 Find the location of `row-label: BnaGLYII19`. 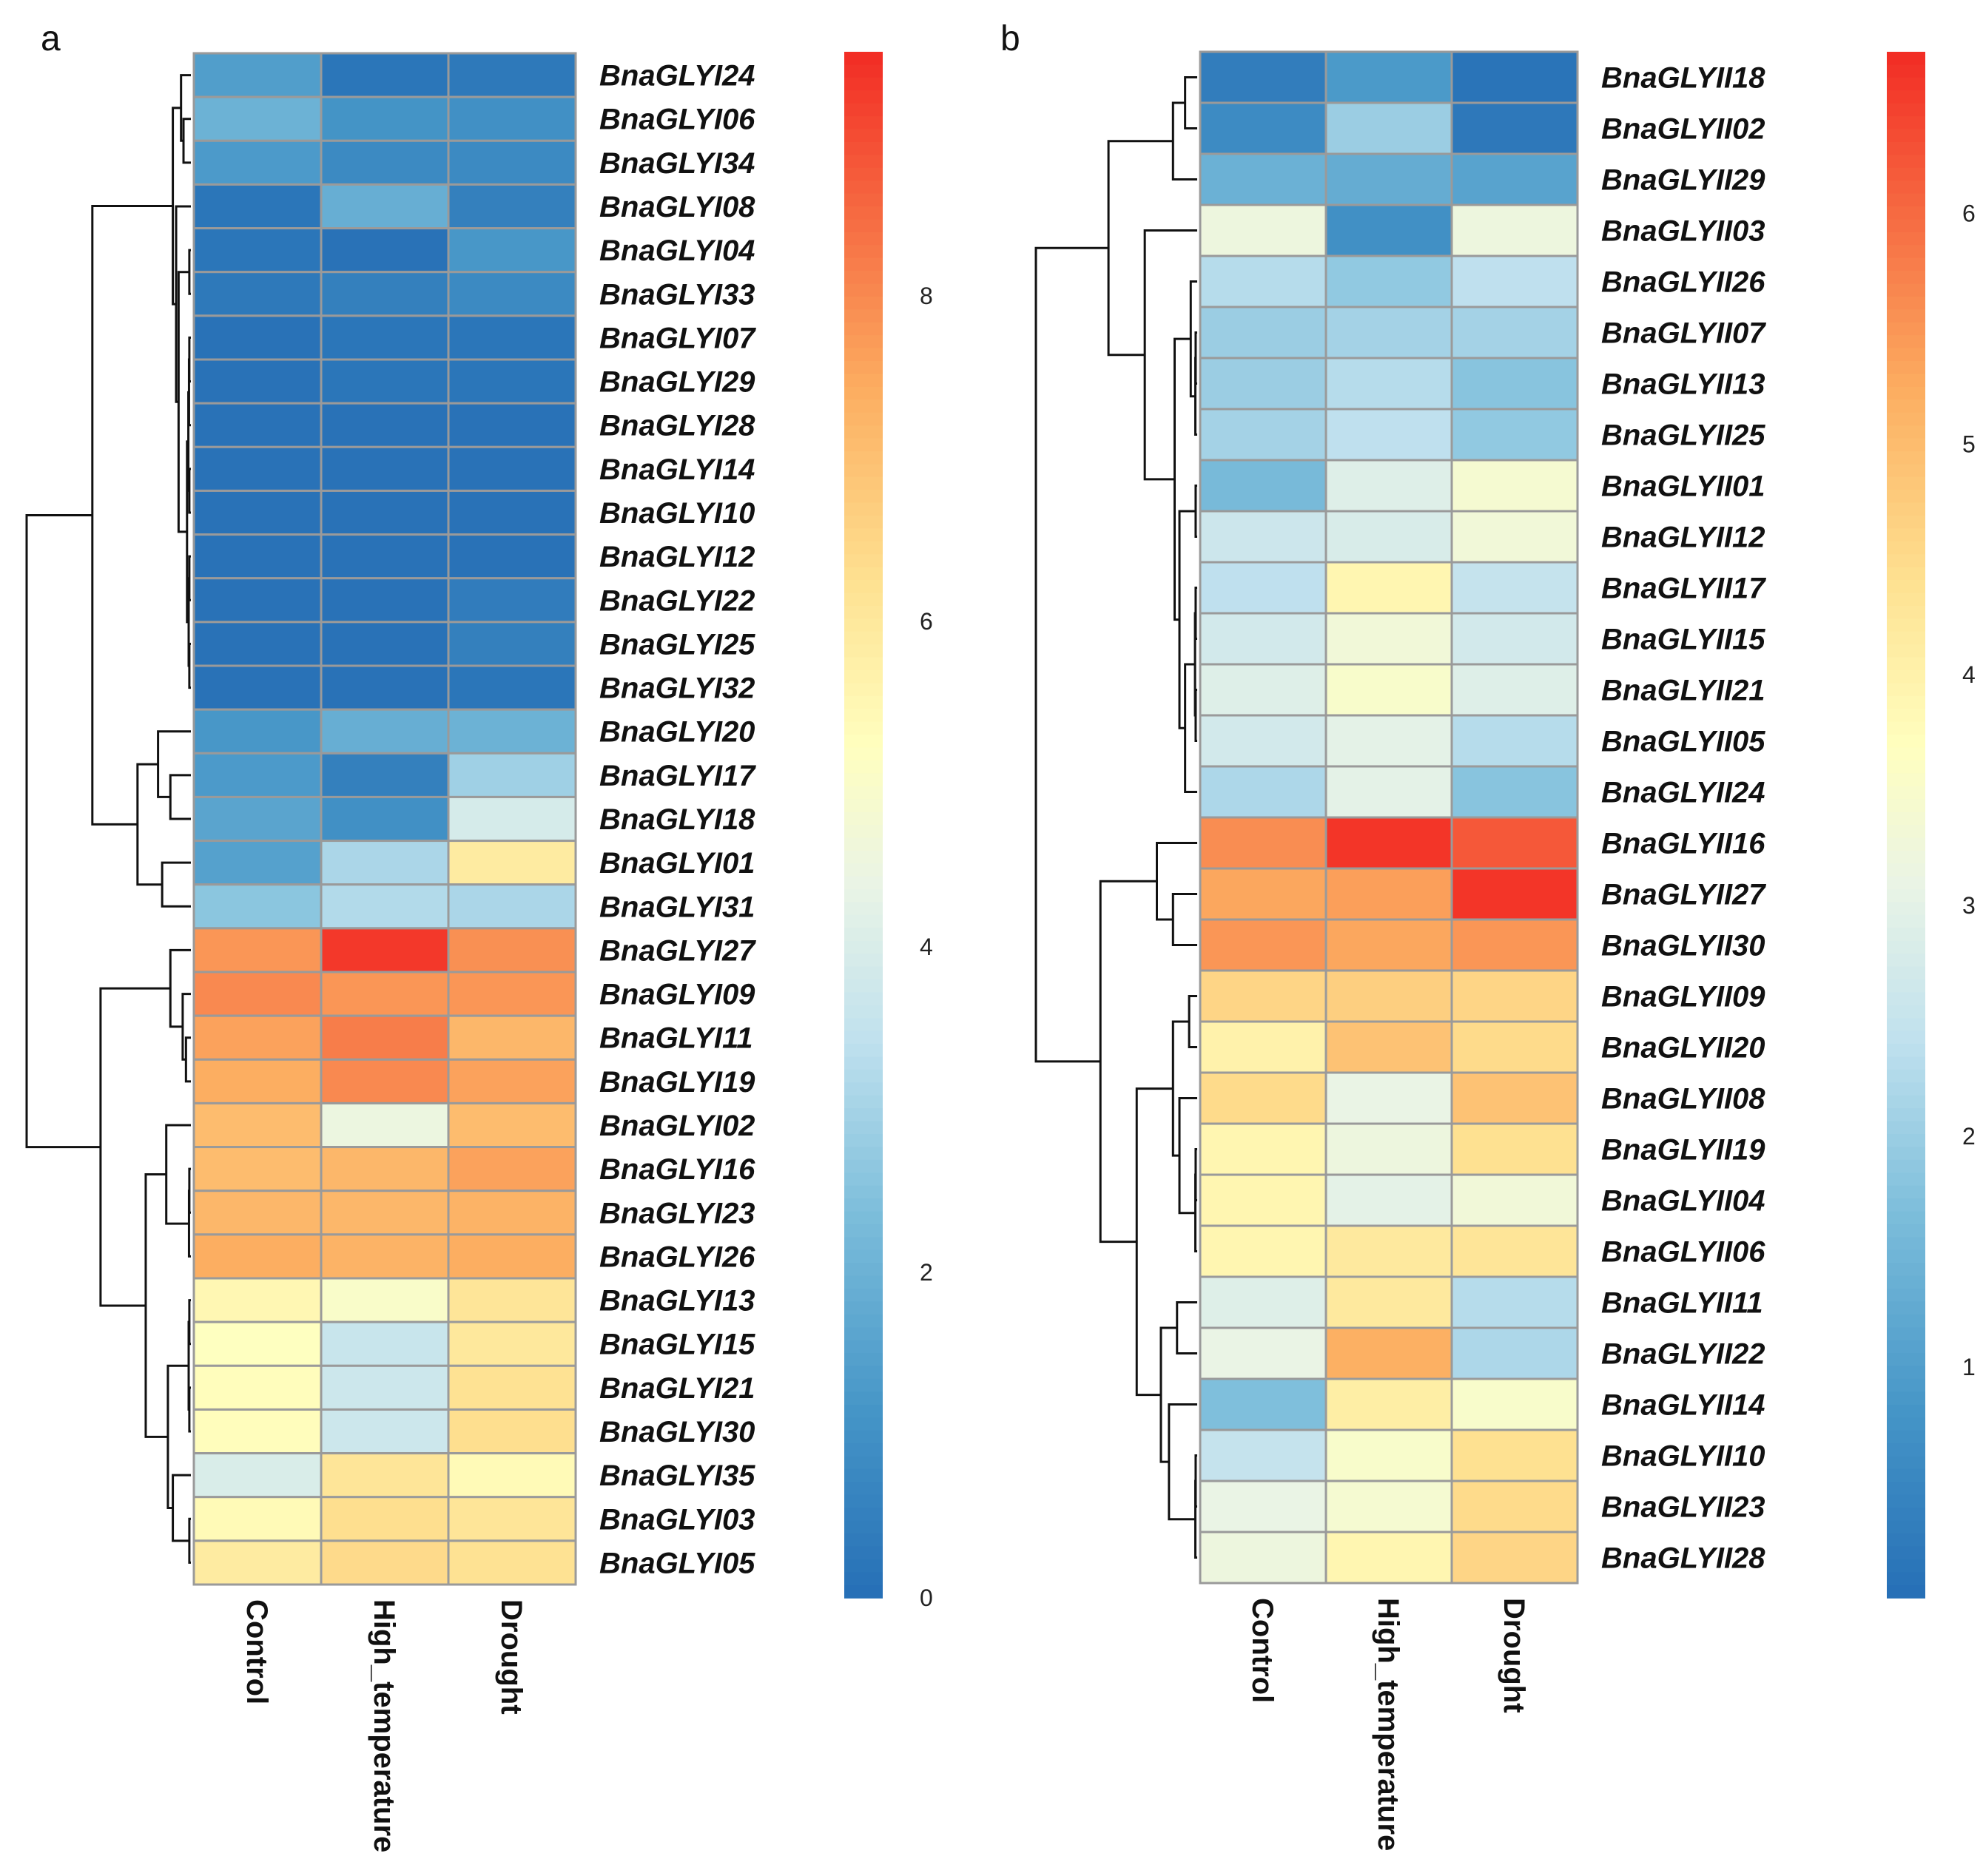

row-label: BnaGLYII19 is located at coordinates (1683, 1150).